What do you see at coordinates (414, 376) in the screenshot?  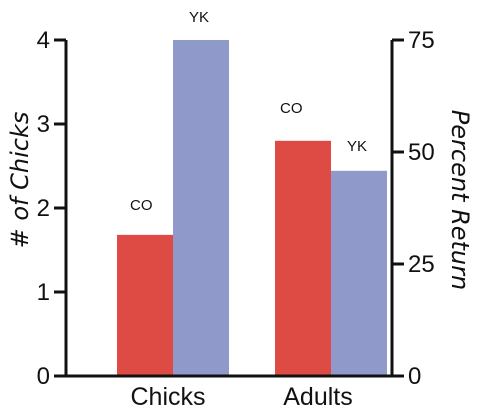 I see `right-tick-label: 0` at bounding box center [414, 376].